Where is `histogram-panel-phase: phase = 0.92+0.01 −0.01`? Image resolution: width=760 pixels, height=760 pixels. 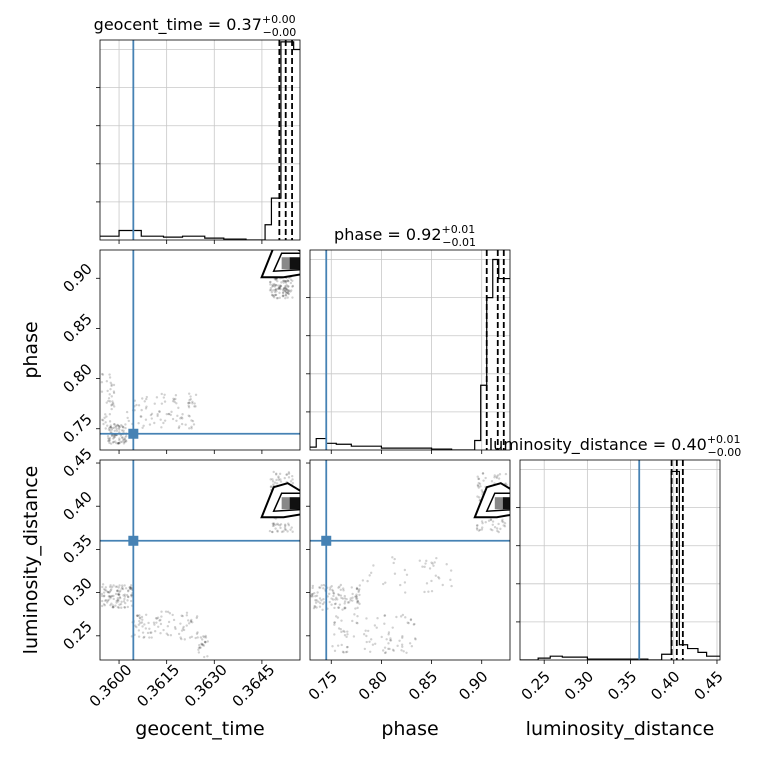
histogram-panel-phase: phase = 0.92+0.01 −0.01 is located at coordinates (408, 338).